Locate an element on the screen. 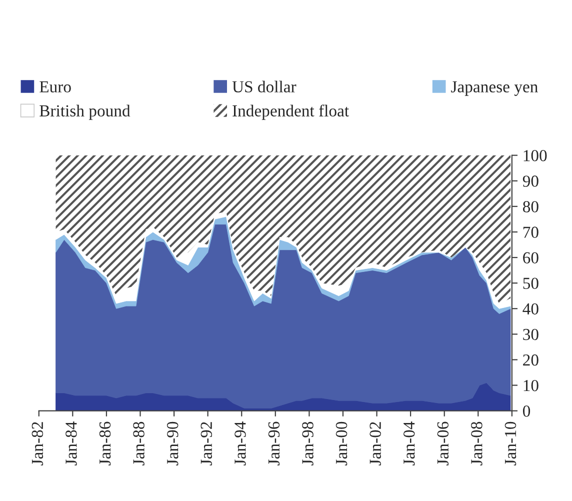 The image size is (572, 501). x-tick-label: Jan-92 is located at coordinates (206, 444).